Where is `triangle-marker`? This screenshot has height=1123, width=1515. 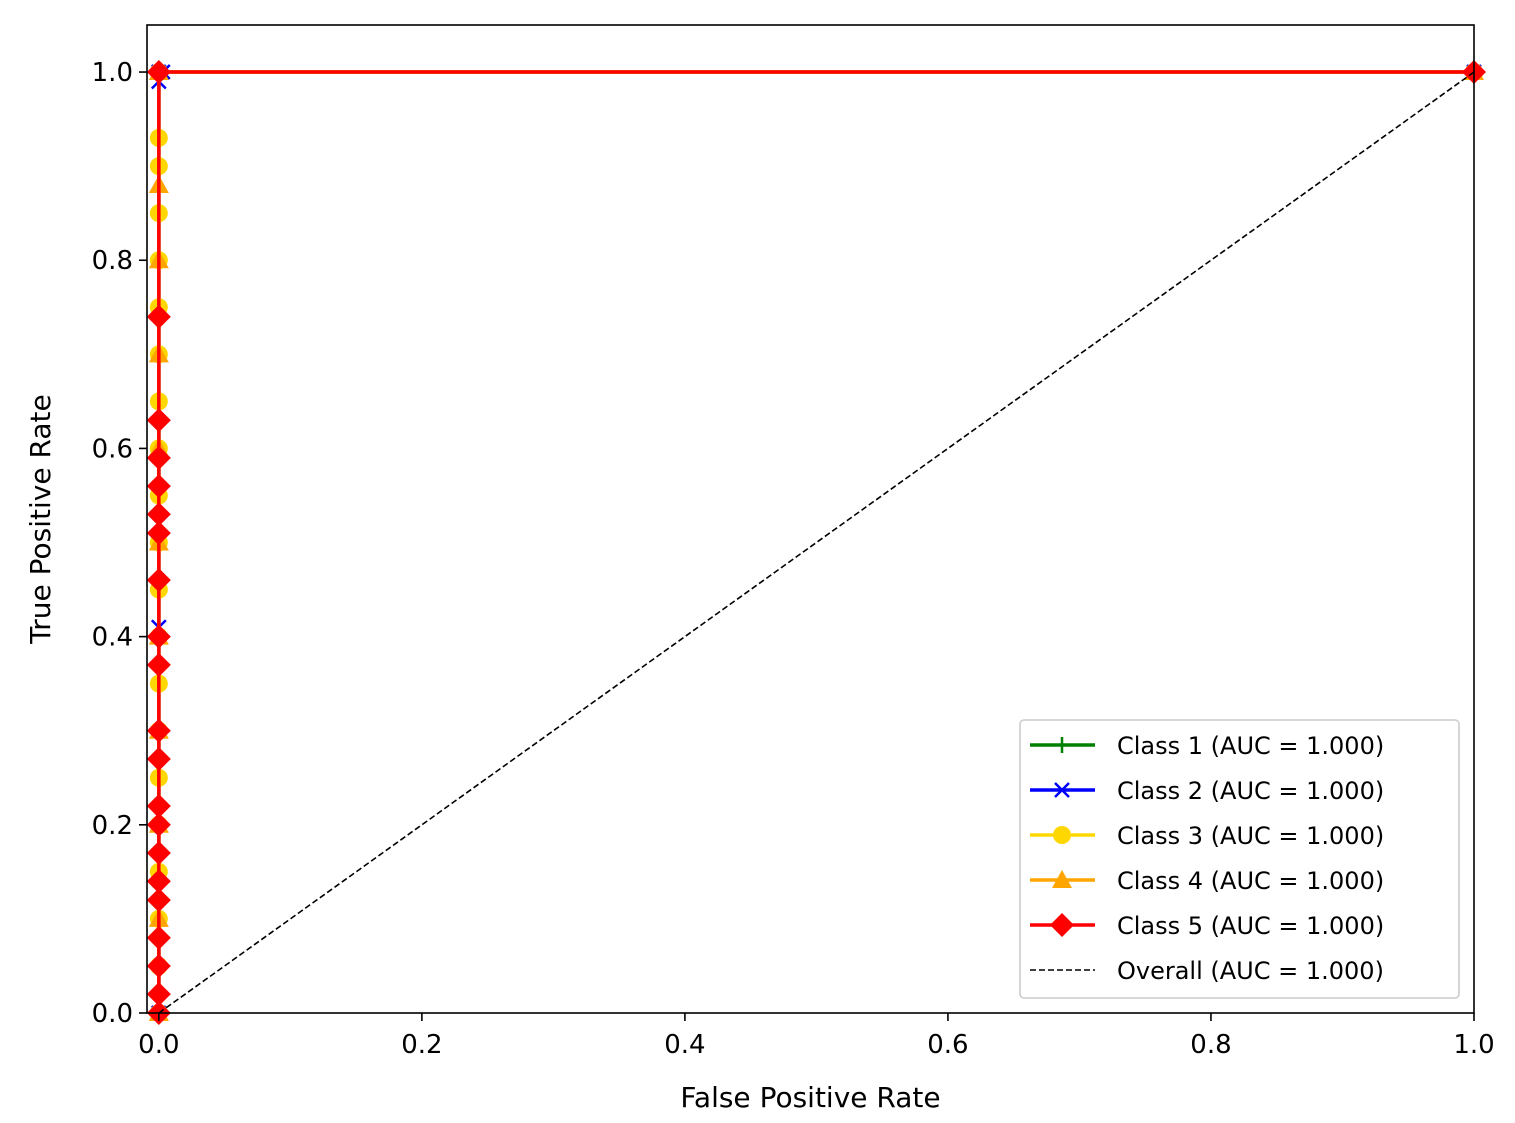
triangle-marker is located at coordinates (1062, 879).